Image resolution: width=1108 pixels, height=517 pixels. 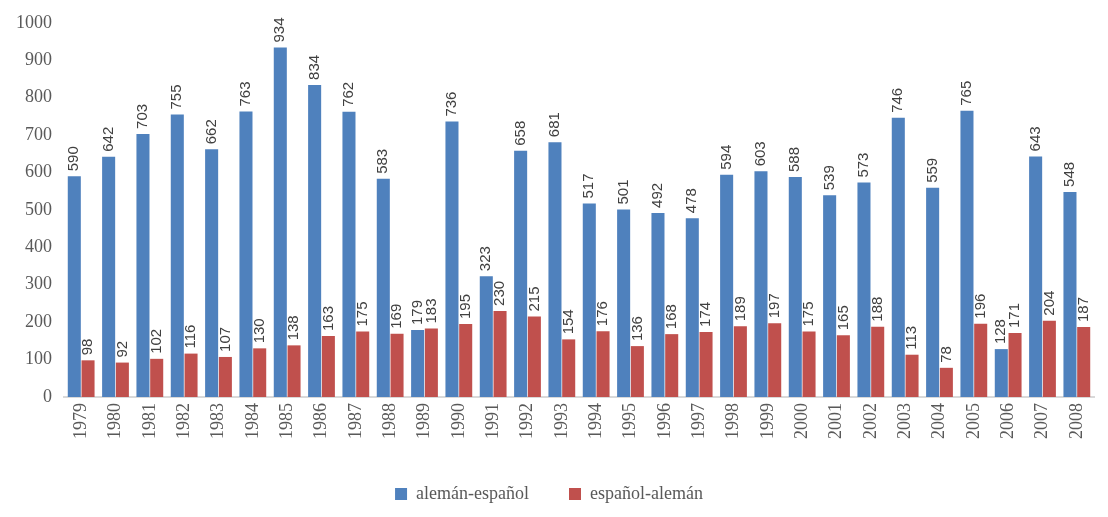 What do you see at coordinates (705, 314) in the screenshot?
I see `data-label: 174` at bounding box center [705, 314].